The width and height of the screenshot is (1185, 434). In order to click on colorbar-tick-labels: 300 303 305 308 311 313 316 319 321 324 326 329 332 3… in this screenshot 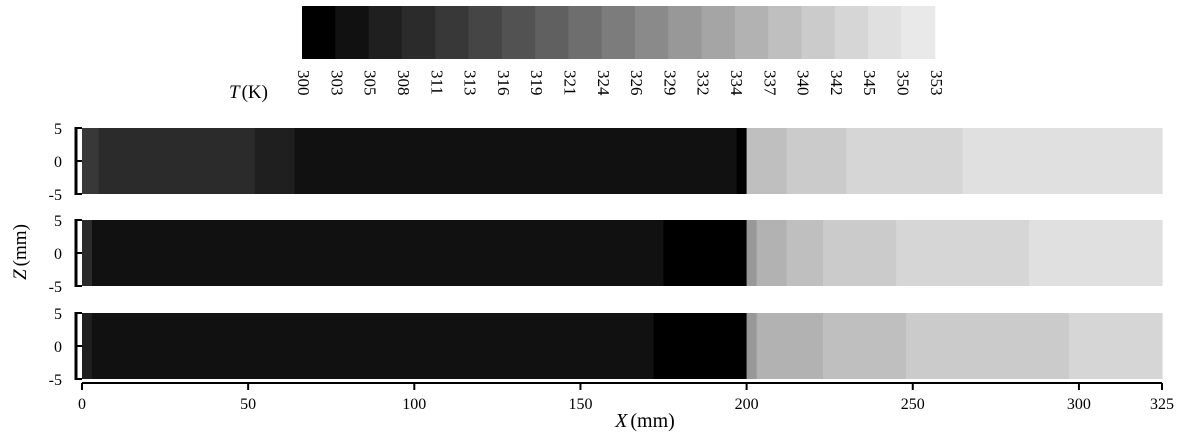, I will do `click(620, 83)`.